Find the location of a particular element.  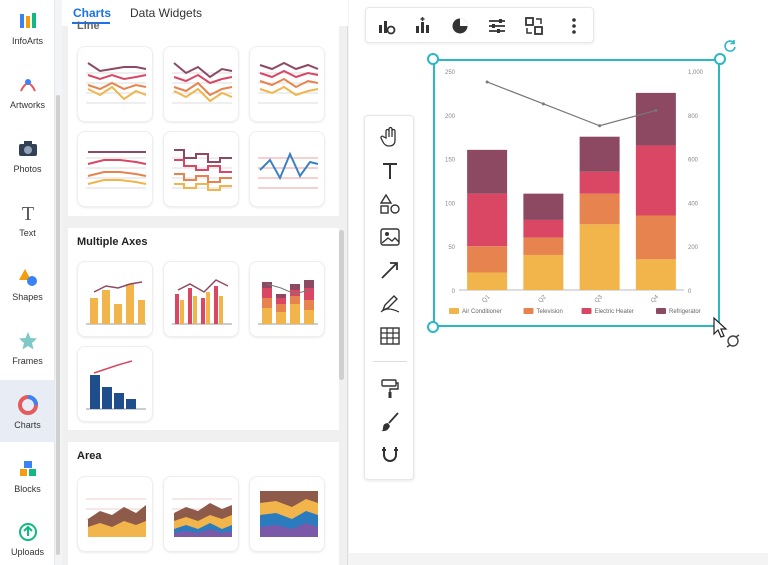

rail-item-uploads: Uploads is located at coordinates (27, 539).